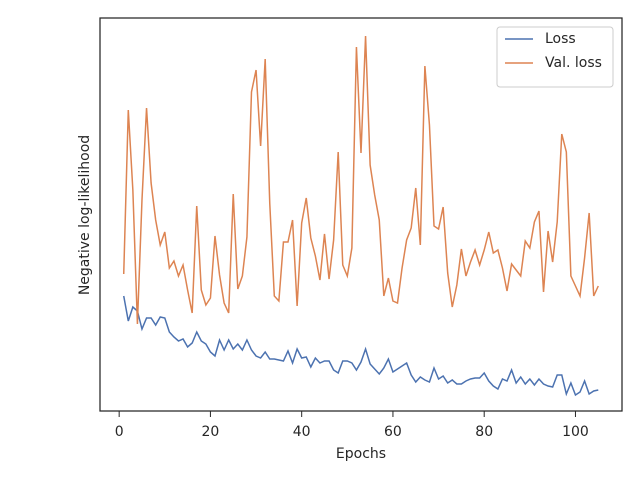 The width and height of the screenshot is (640, 480). Describe the element at coordinates (302, 432) in the screenshot. I see `x-tick-label: 40` at that location.